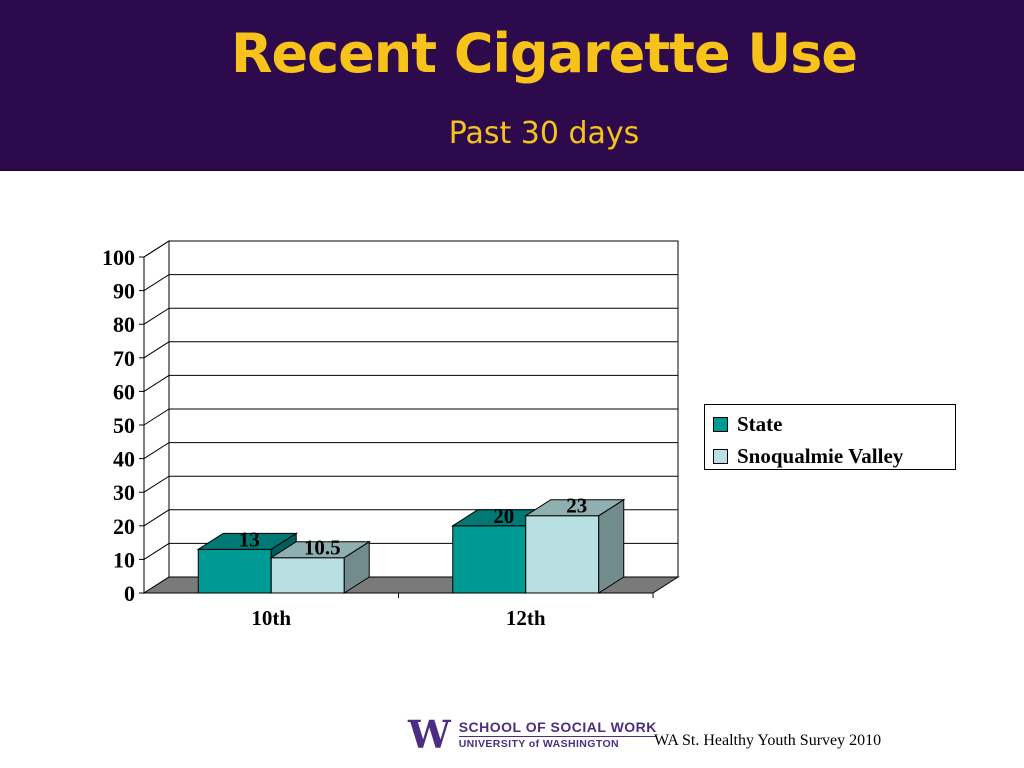 The height and width of the screenshot is (768, 1024). Describe the element at coordinates (129, 593) in the screenshot. I see `y-tick-label: 0` at that location.